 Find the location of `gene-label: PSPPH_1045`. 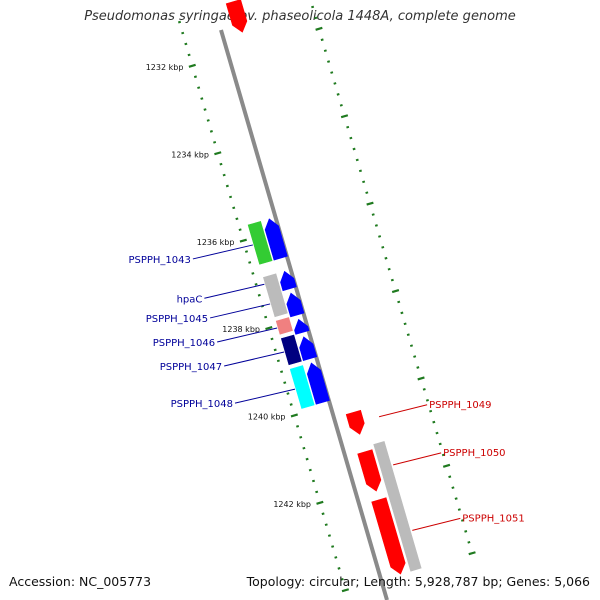

gene-label: PSPPH_1045 is located at coordinates (177, 319).